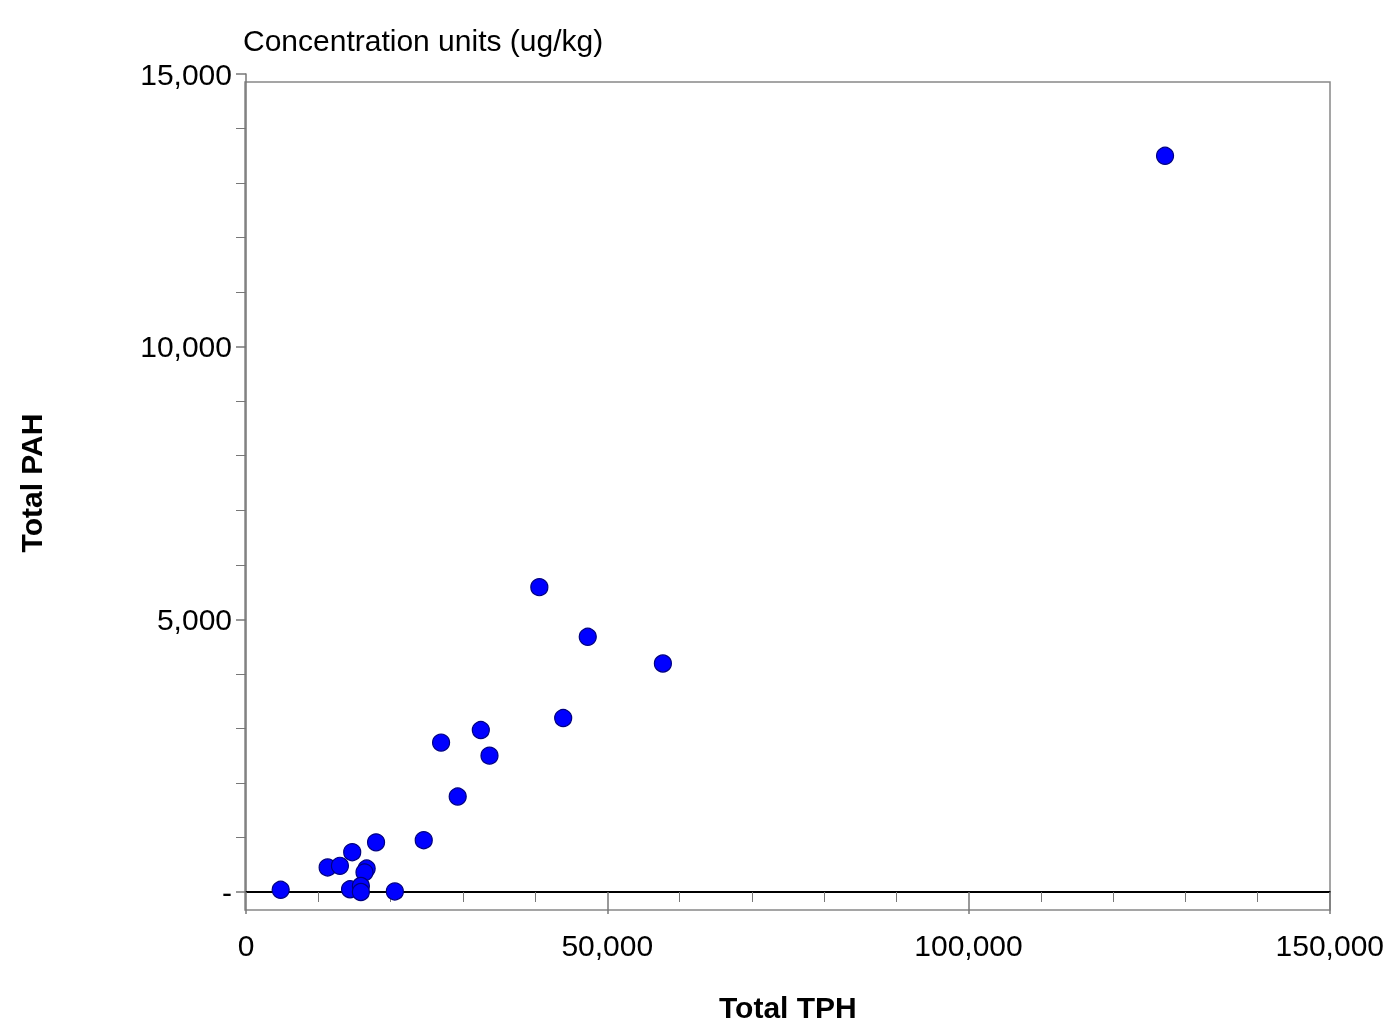 Image resolution: width=1395 pixels, height=1035 pixels. I want to click on y-tick-label: 15,000, so click(186, 74).